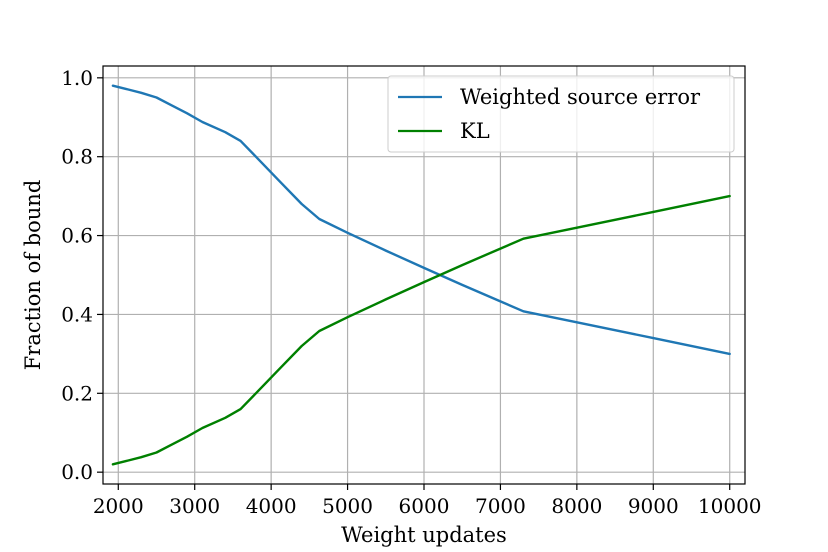 The image size is (828, 552). I want to click on x-tick-label: 9000, so click(653, 506).